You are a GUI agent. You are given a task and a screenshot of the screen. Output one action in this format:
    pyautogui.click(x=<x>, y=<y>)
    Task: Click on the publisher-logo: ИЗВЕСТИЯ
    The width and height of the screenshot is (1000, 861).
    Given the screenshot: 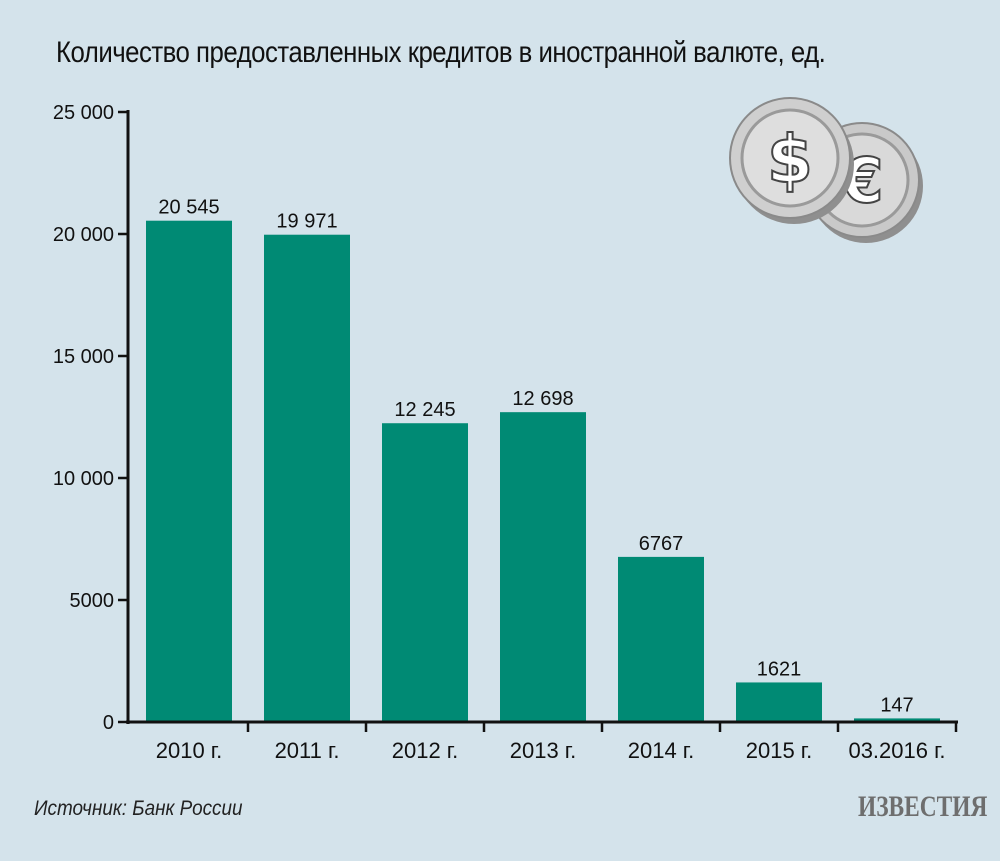 What is the action you would take?
    pyautogui.click(x=923, y=806)
    